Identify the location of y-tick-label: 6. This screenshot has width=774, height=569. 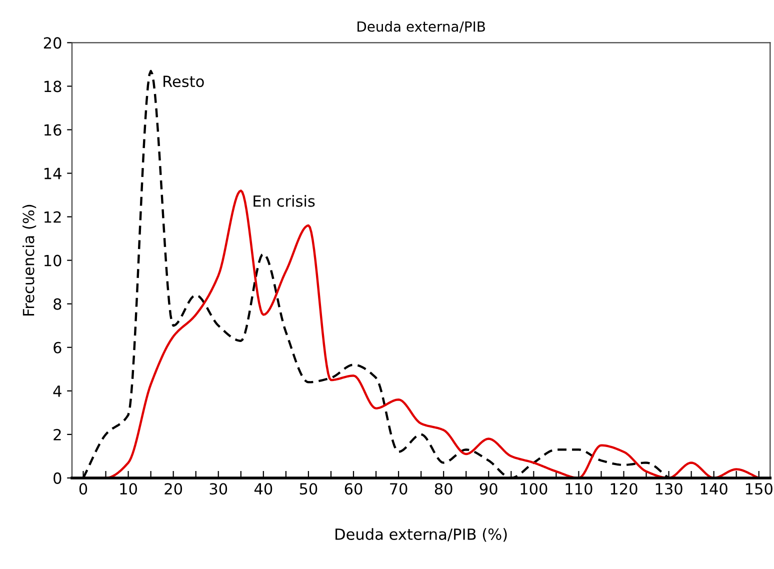
(58, 348).